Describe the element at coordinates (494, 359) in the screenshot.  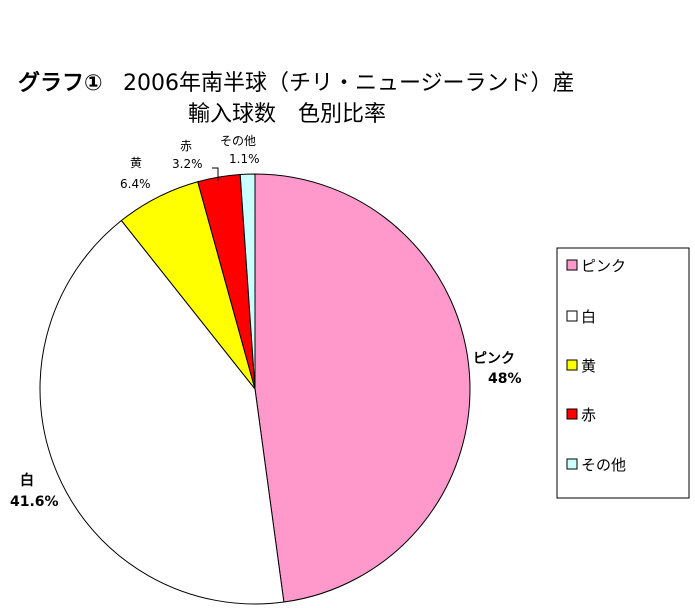
I see `slice-label-pink-name: ピンク` at that location.